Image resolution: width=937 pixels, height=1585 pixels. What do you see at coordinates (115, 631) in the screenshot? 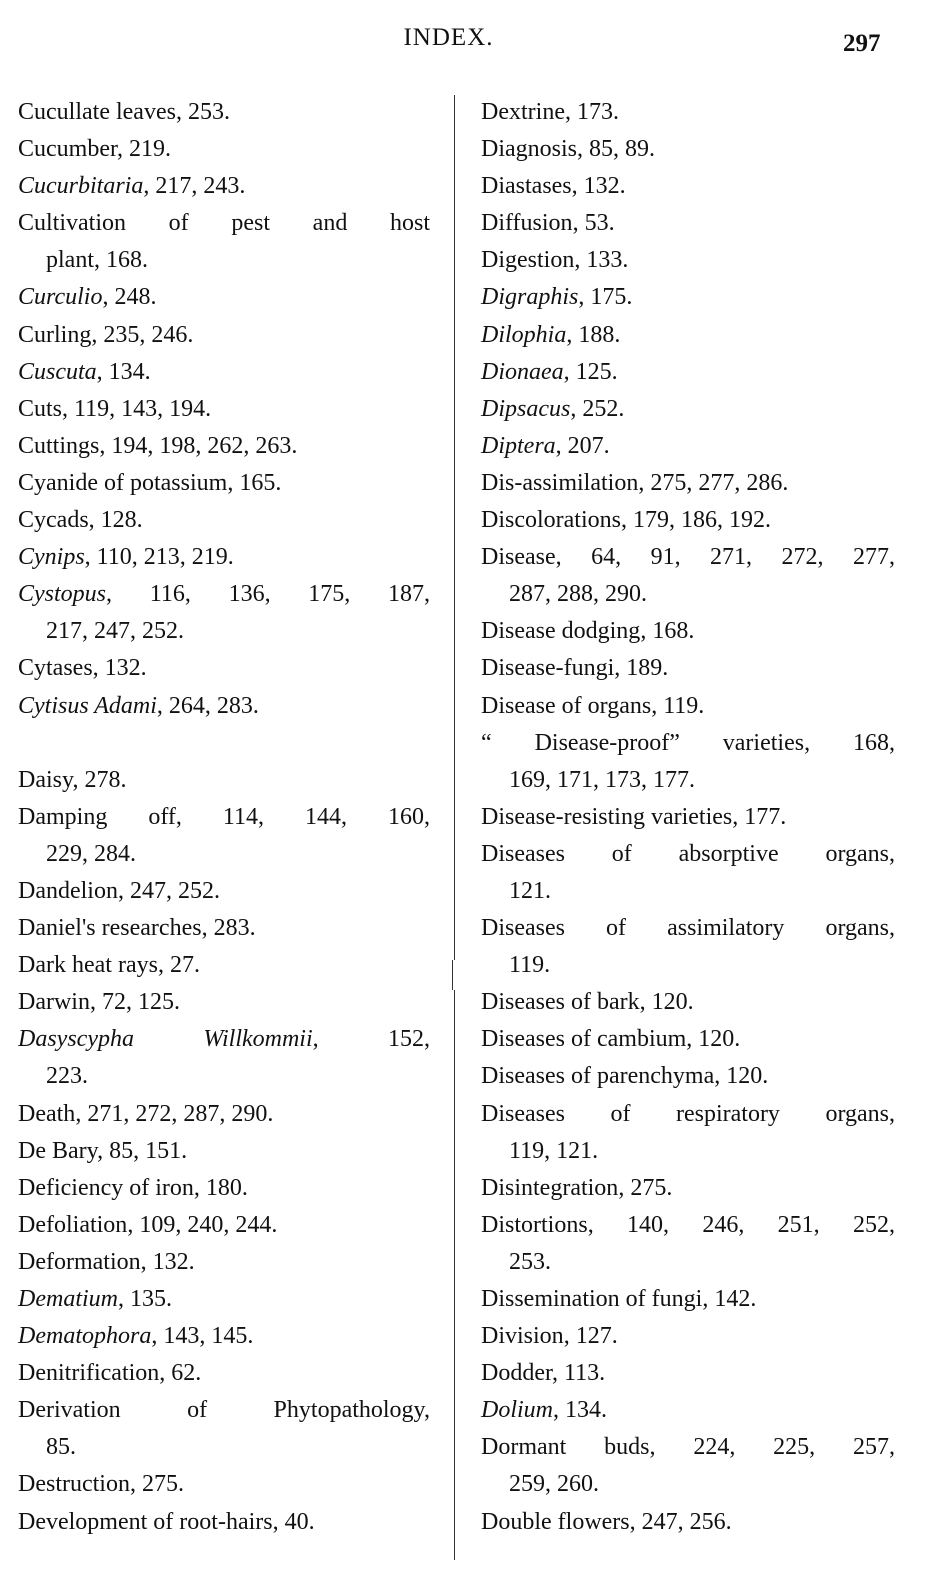
I see `entry-continuation: 217, 247, 252.` at bounding box center [115, 631].